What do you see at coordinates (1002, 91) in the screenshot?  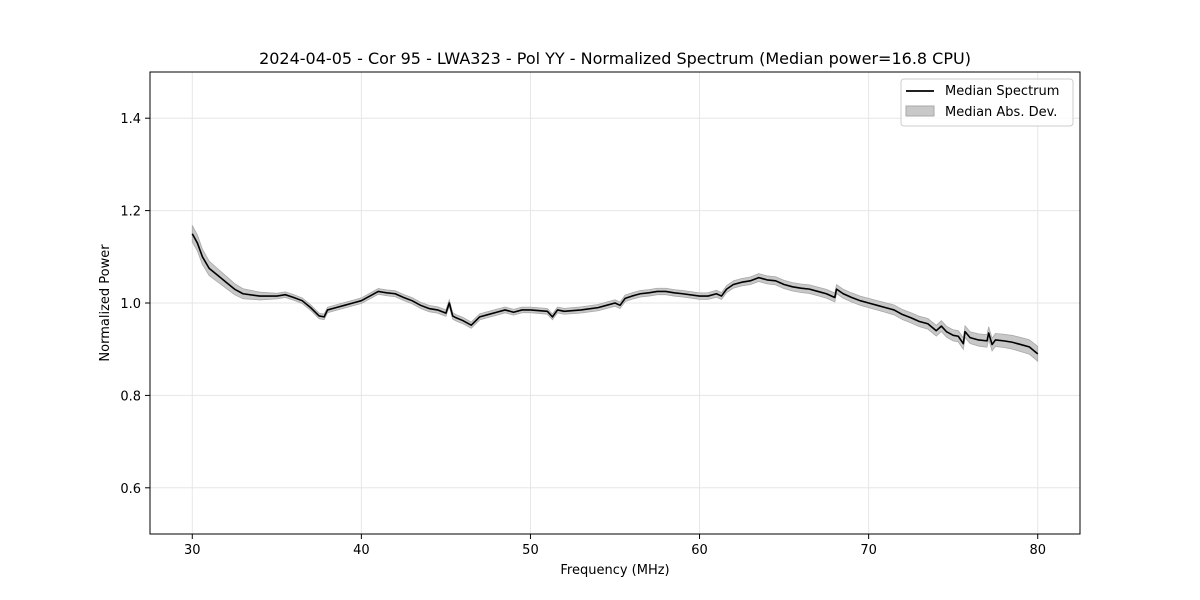 I see `legend-entry-median-spectrum: Median Spectrum` at bounding box center [1002, 91].